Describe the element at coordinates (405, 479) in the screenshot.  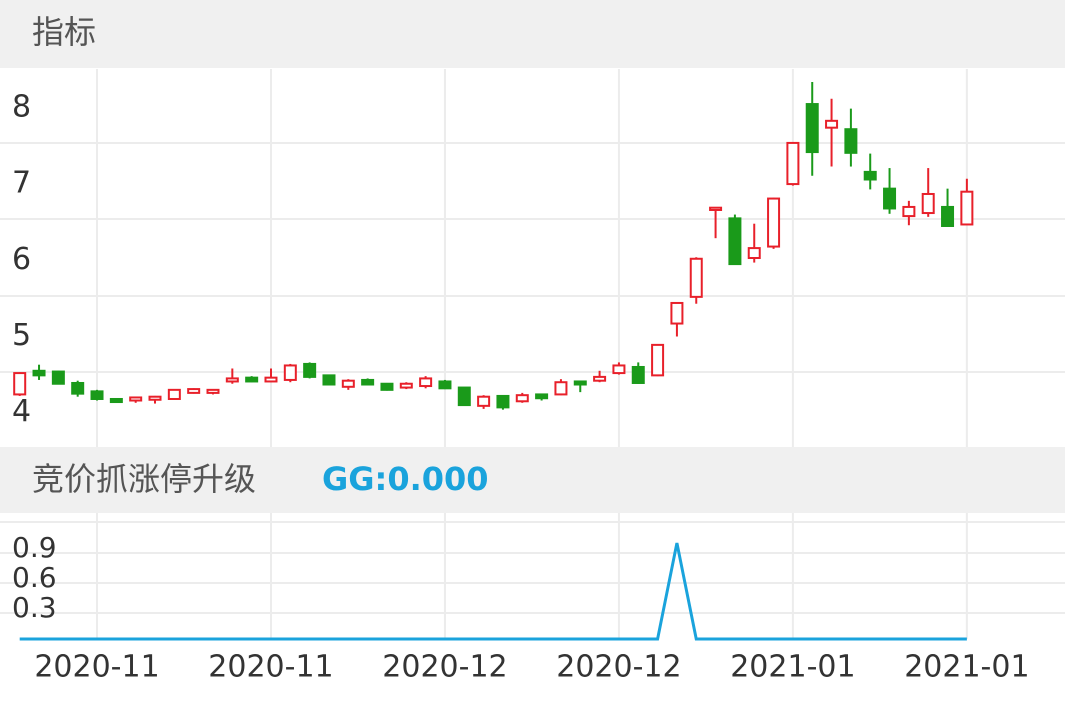
I see `legend-entry: GG:0.000` at that location.